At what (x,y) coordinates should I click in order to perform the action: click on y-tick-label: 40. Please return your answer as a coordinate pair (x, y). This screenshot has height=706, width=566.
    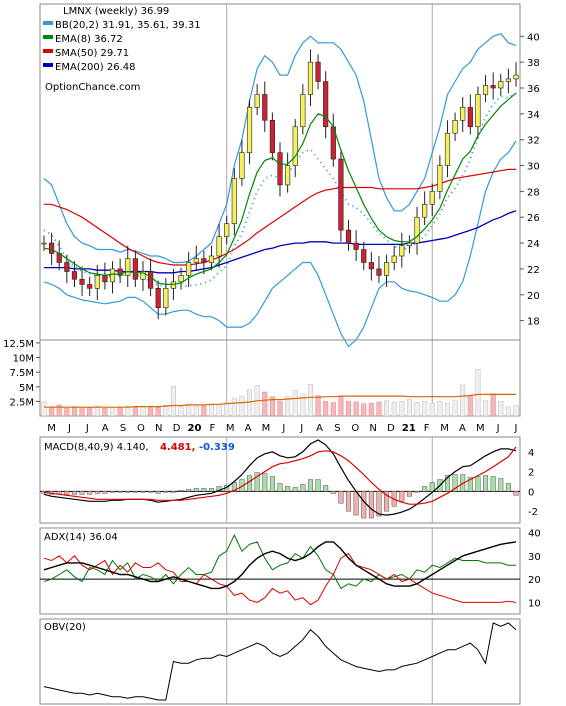
    Looking at the image, I should click on (533, 37).